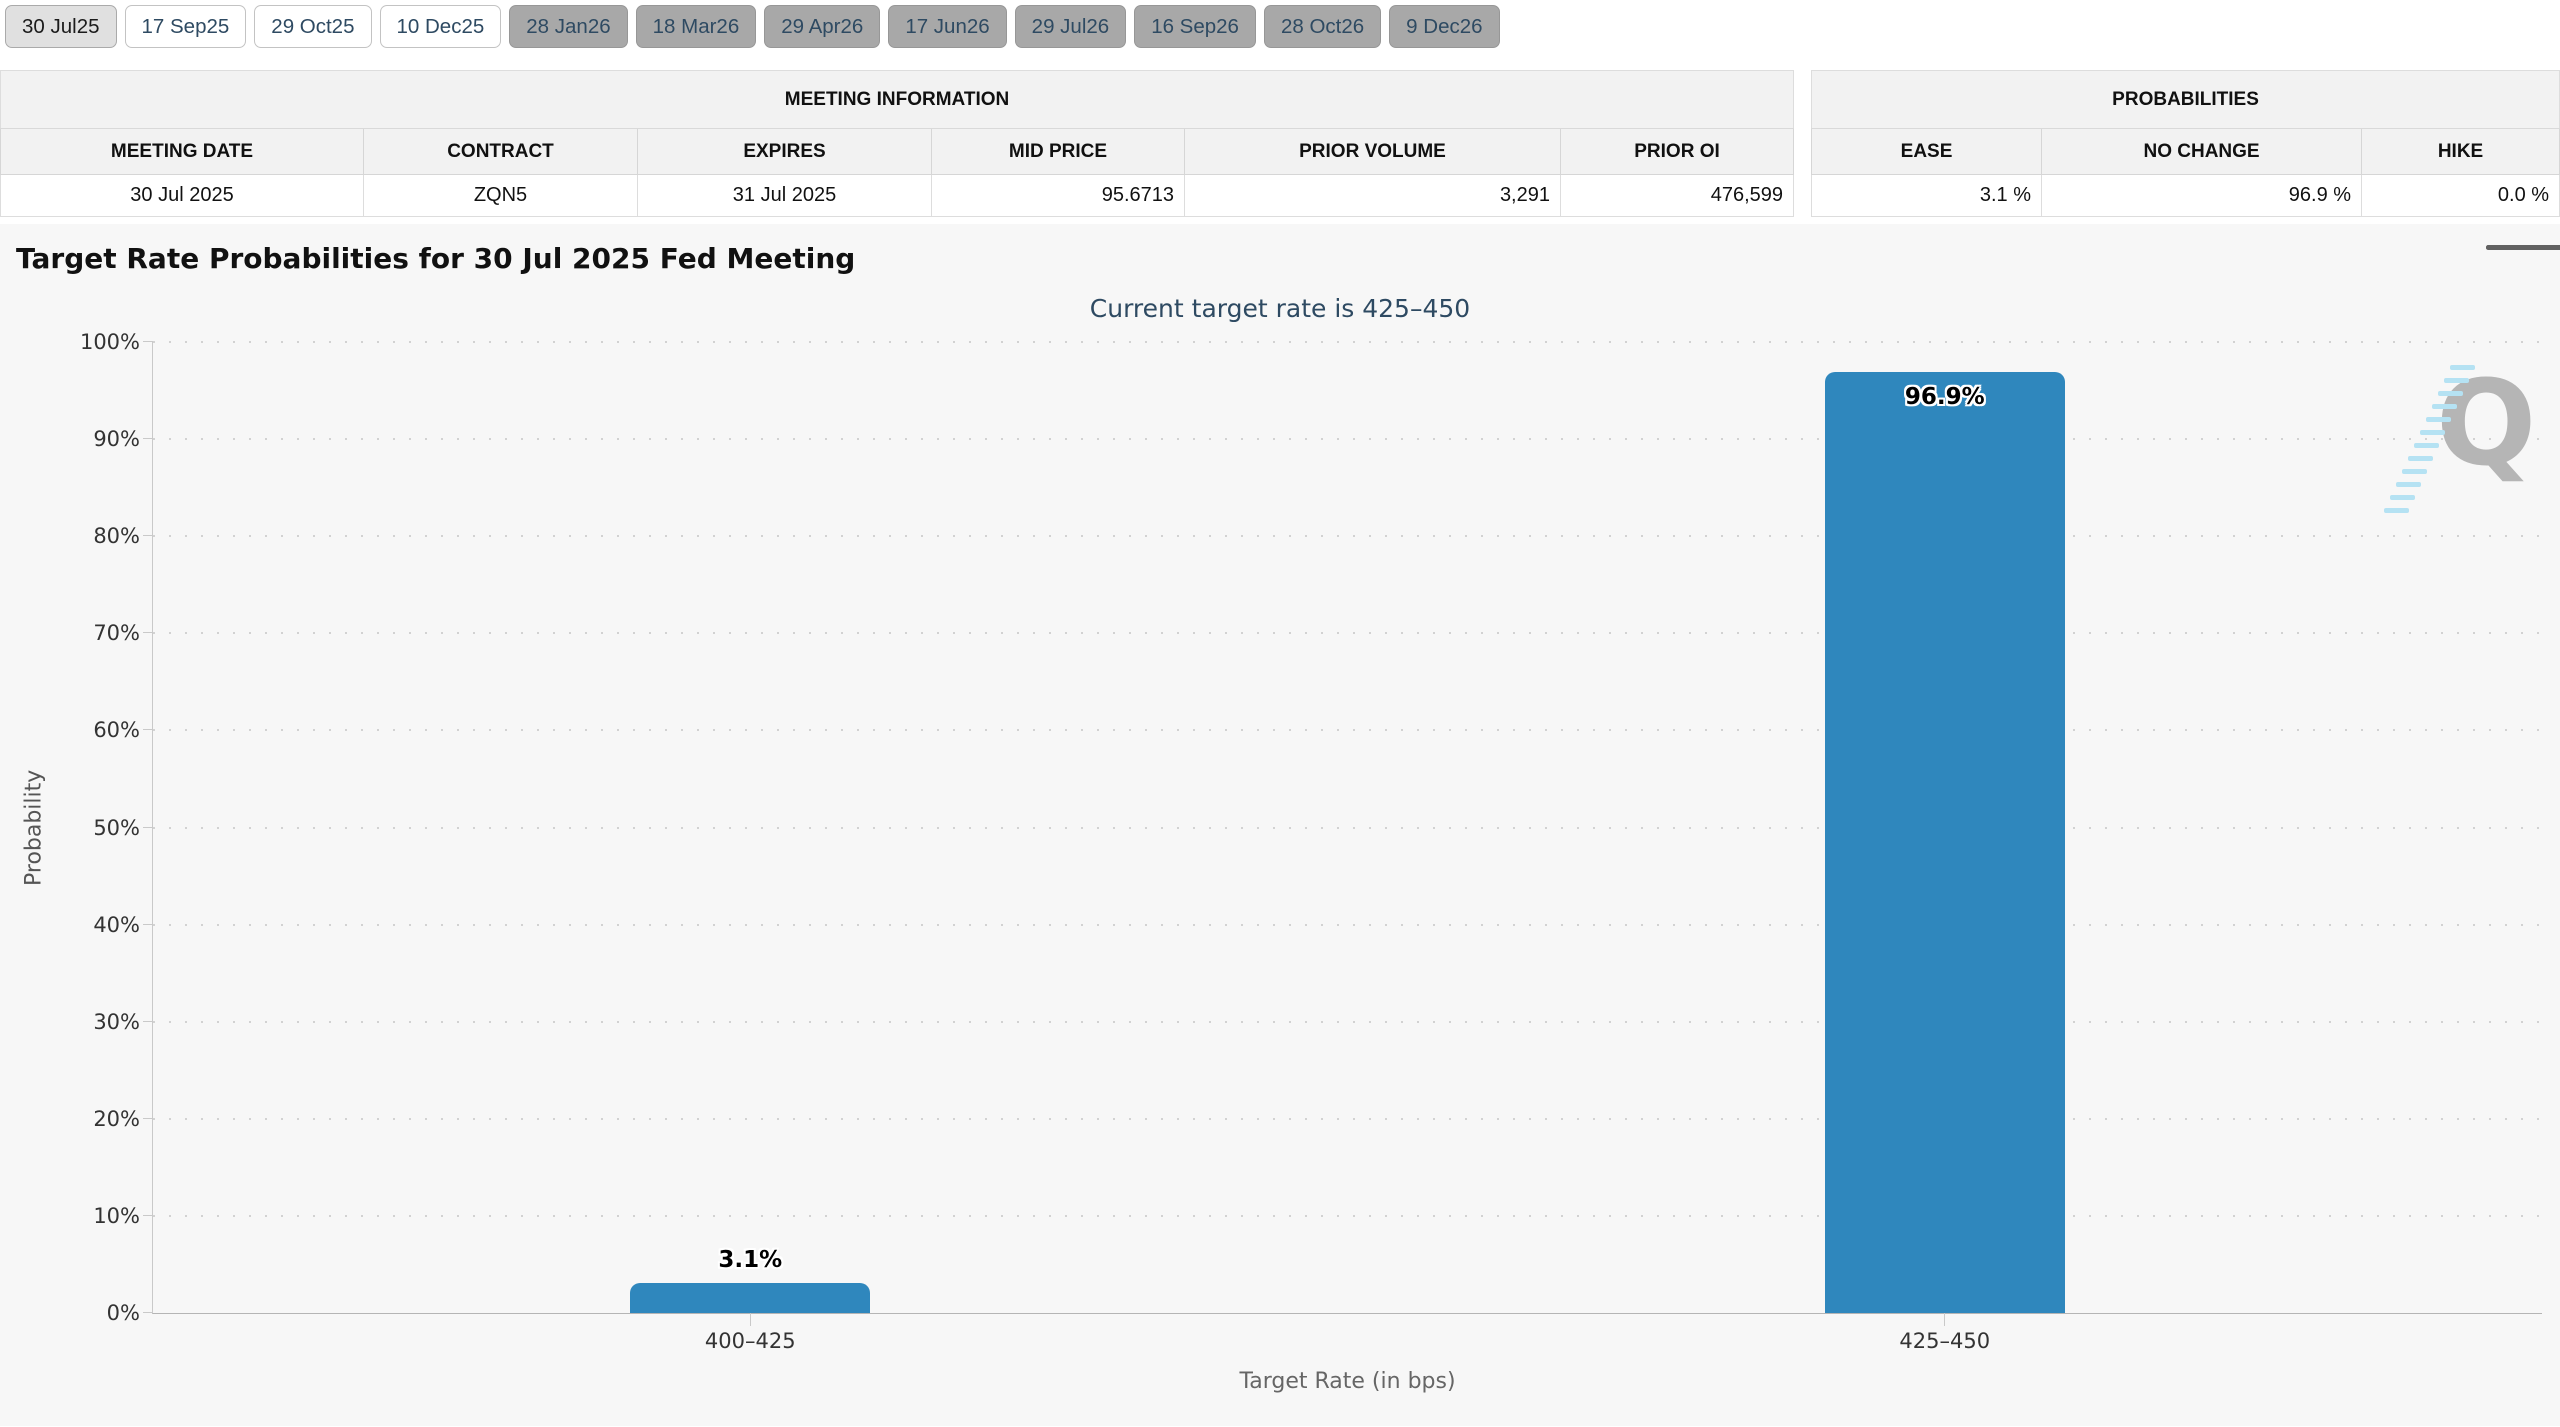  I want to click on meeting-tab: 17 Jun26, so click(947, 26).